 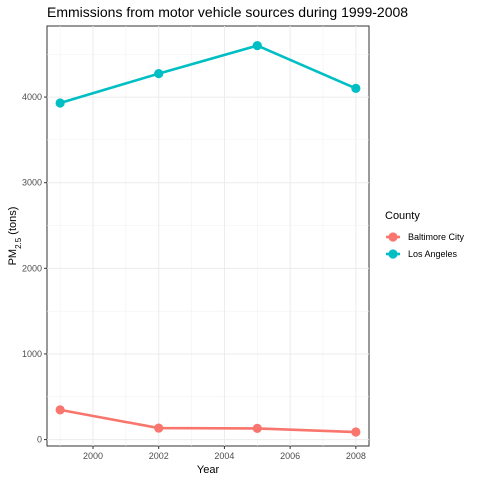 What do you see at coordinates (290, 456) in the screenshot?
I see `x-tick-label: 2006` at bounding box center [290, 456].